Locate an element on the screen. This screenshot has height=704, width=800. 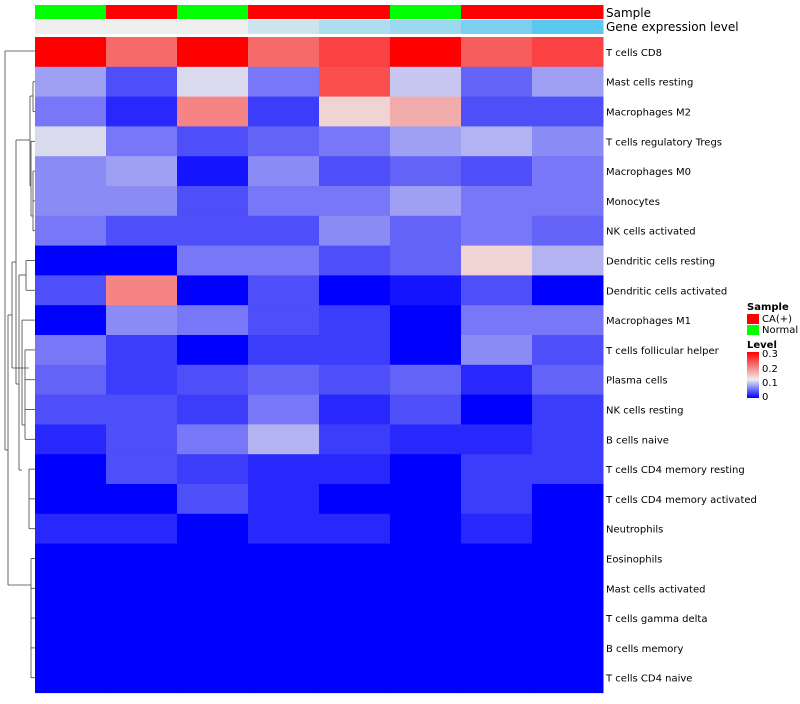
row-label: Neutrophils is located at coordinates (634, 530).